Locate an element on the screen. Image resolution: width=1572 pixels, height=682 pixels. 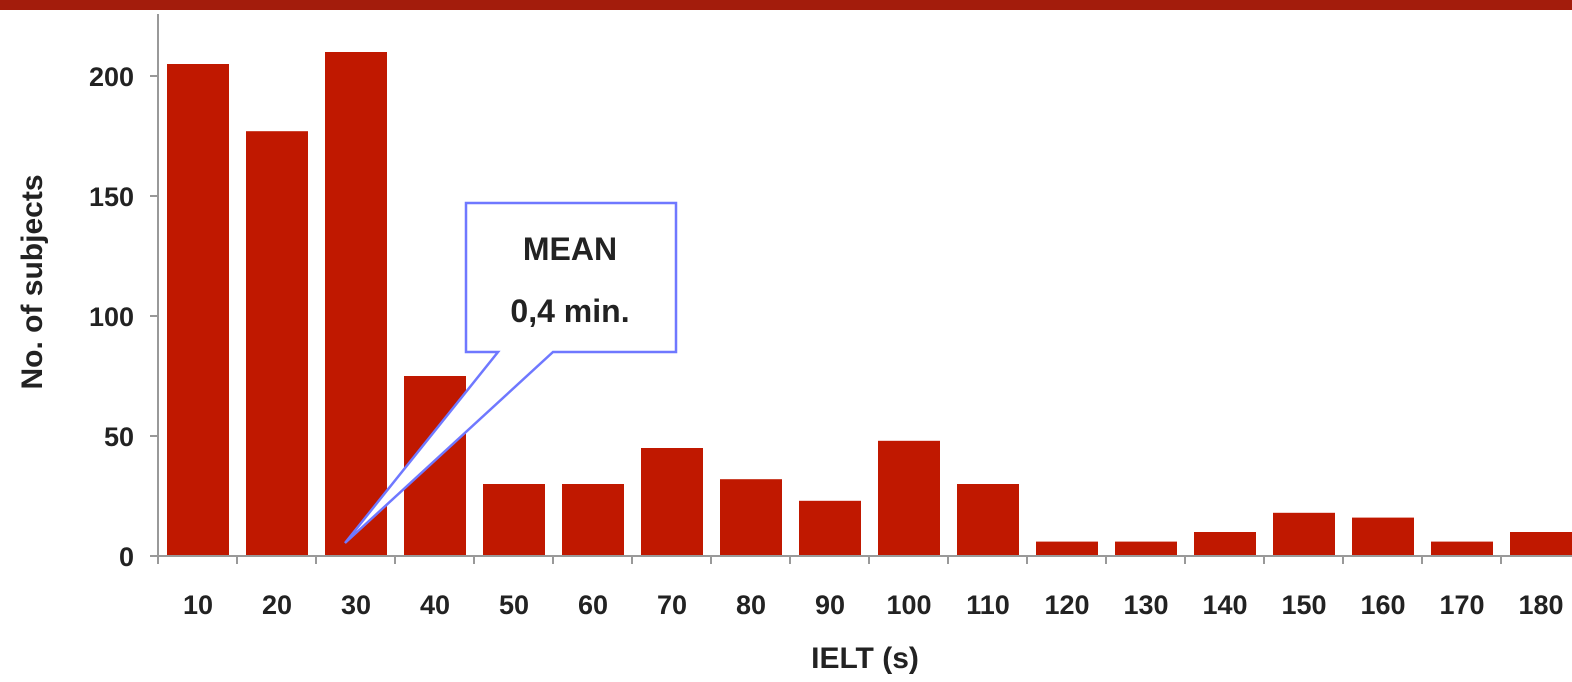
x-tick-label-50: 50 is located at coordinates (514, 605).